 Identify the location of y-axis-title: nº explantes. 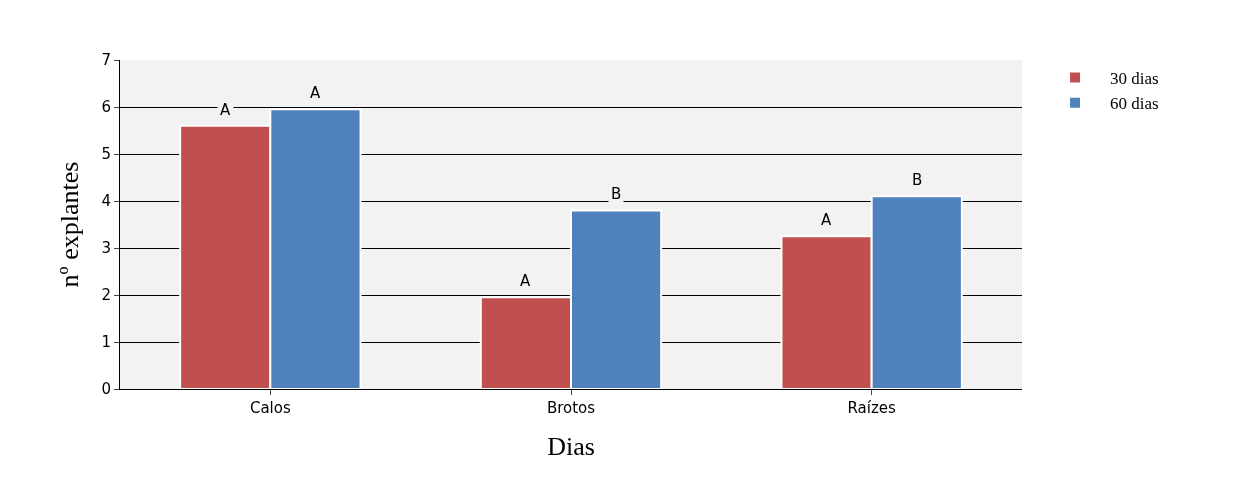
(69, 224).